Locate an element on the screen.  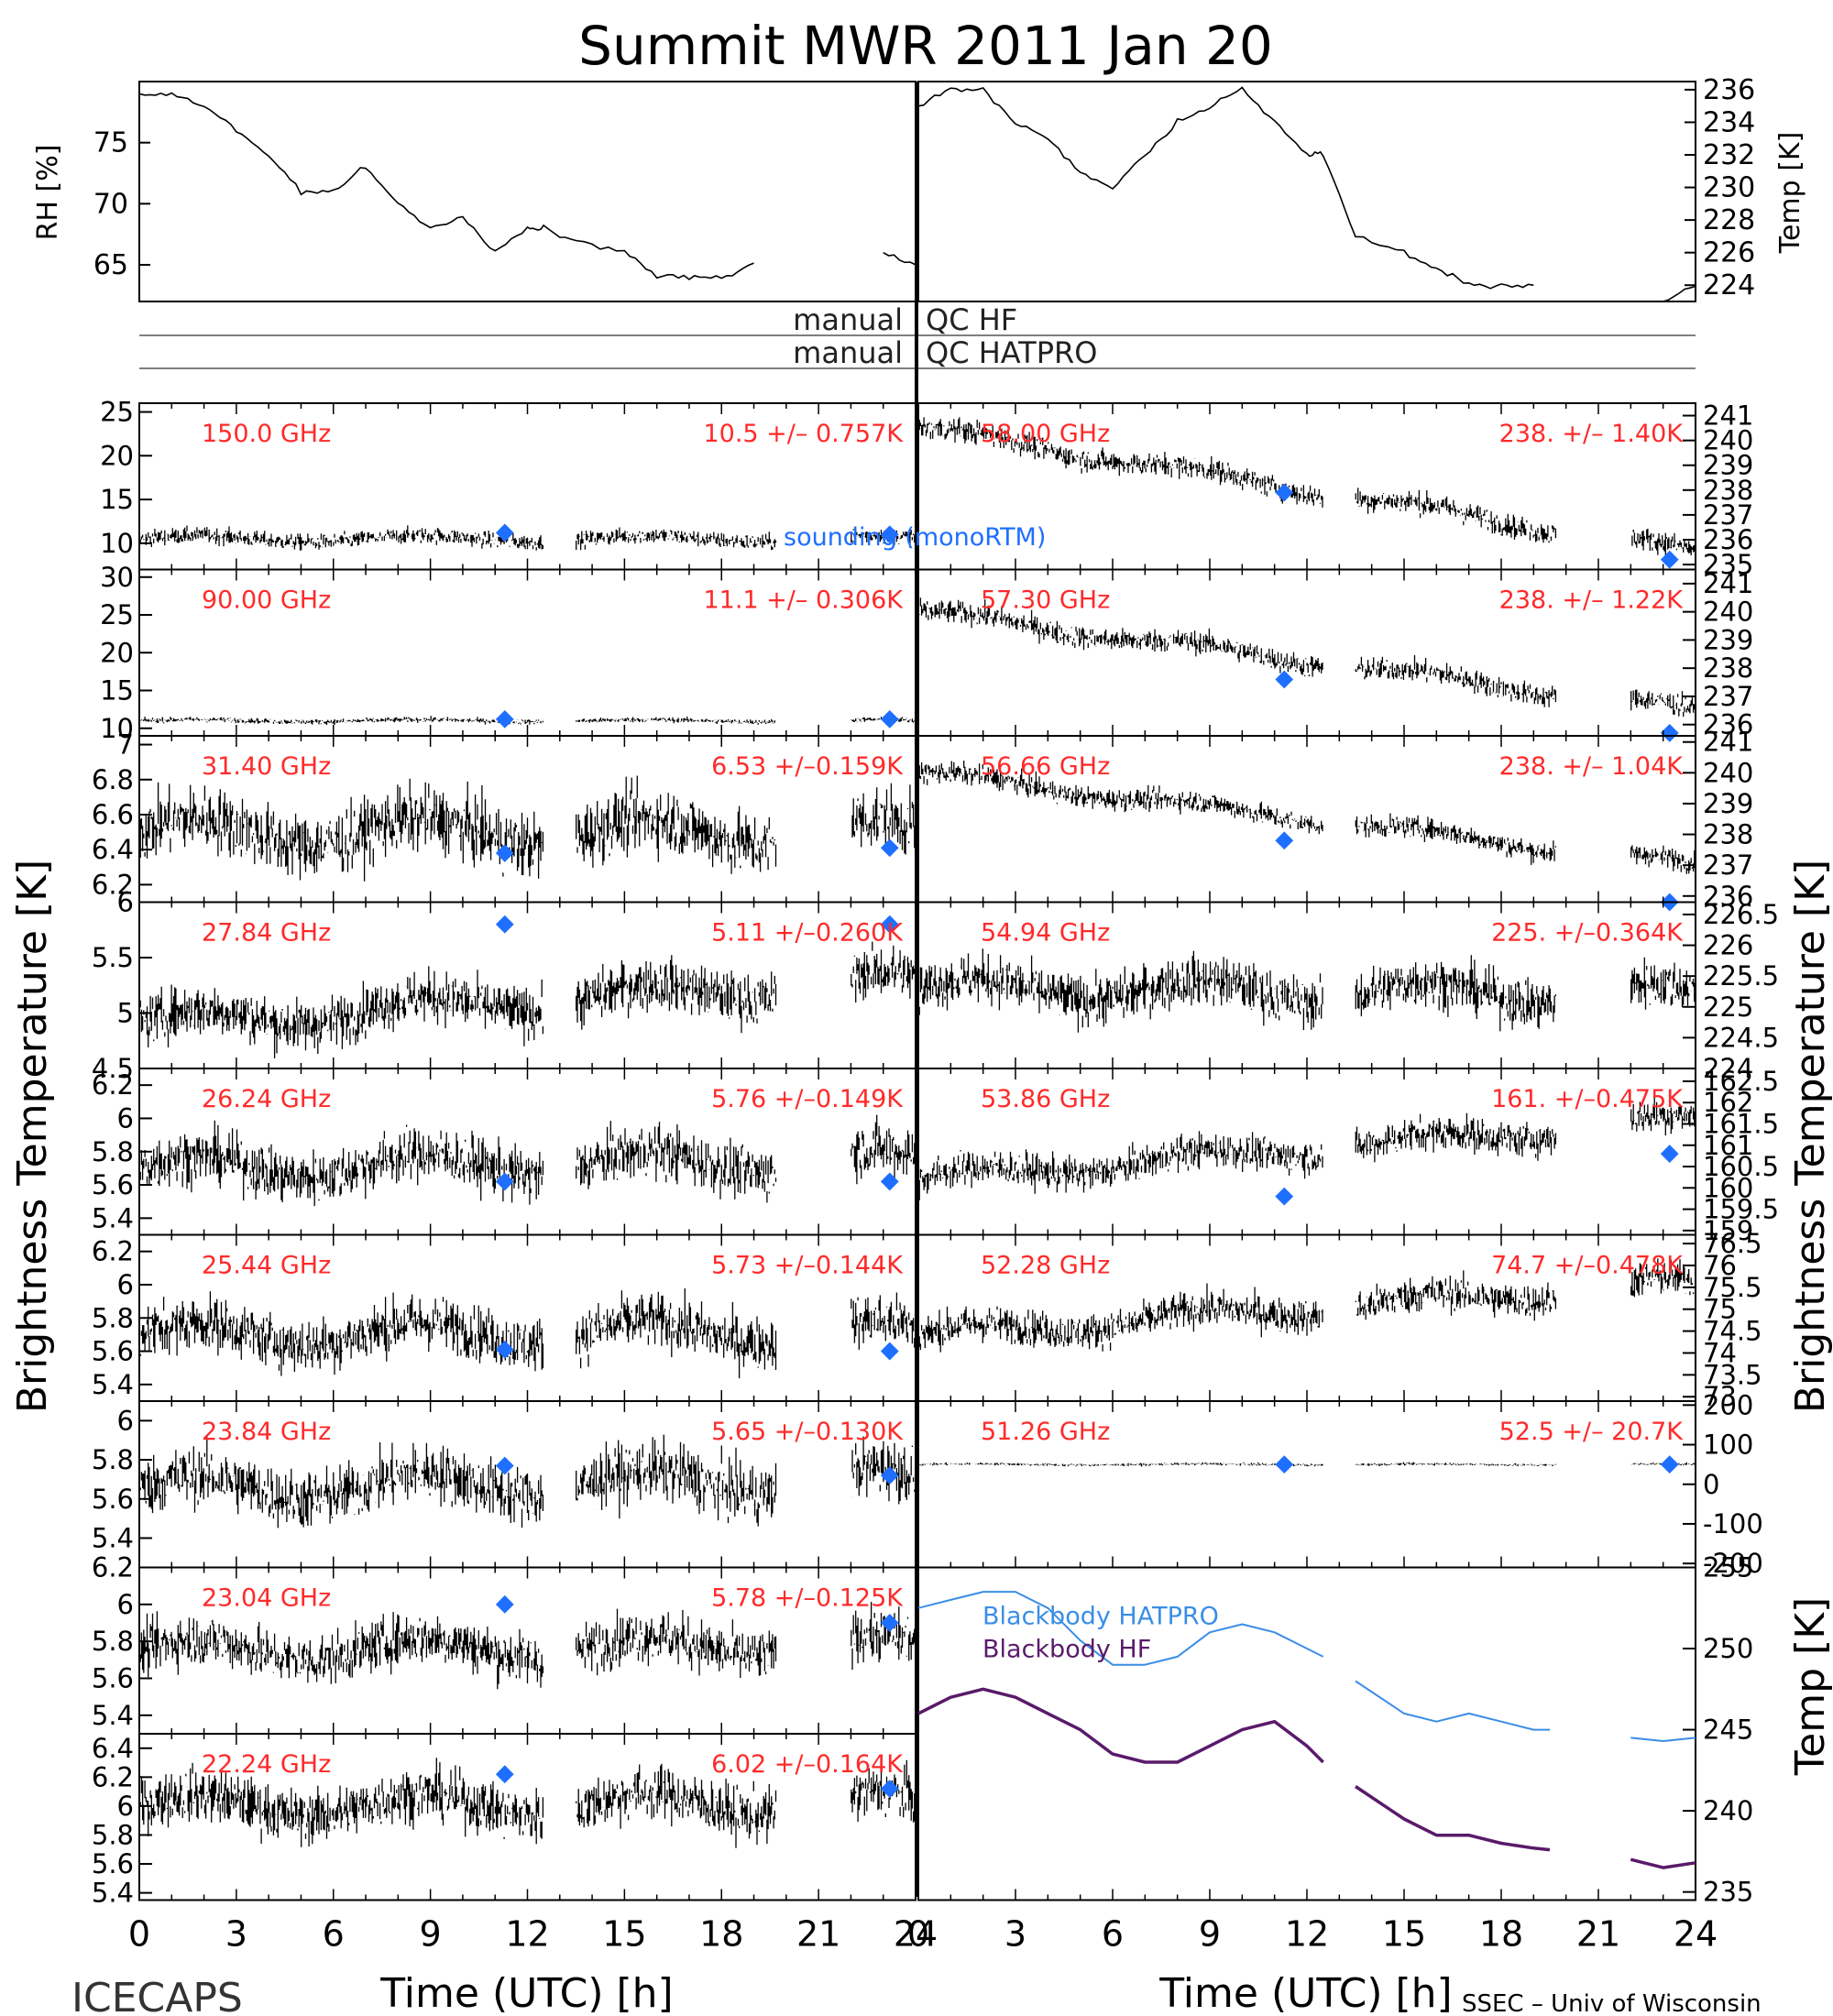
x-tick-label: 6 is located at coordinates (1113, 1934).